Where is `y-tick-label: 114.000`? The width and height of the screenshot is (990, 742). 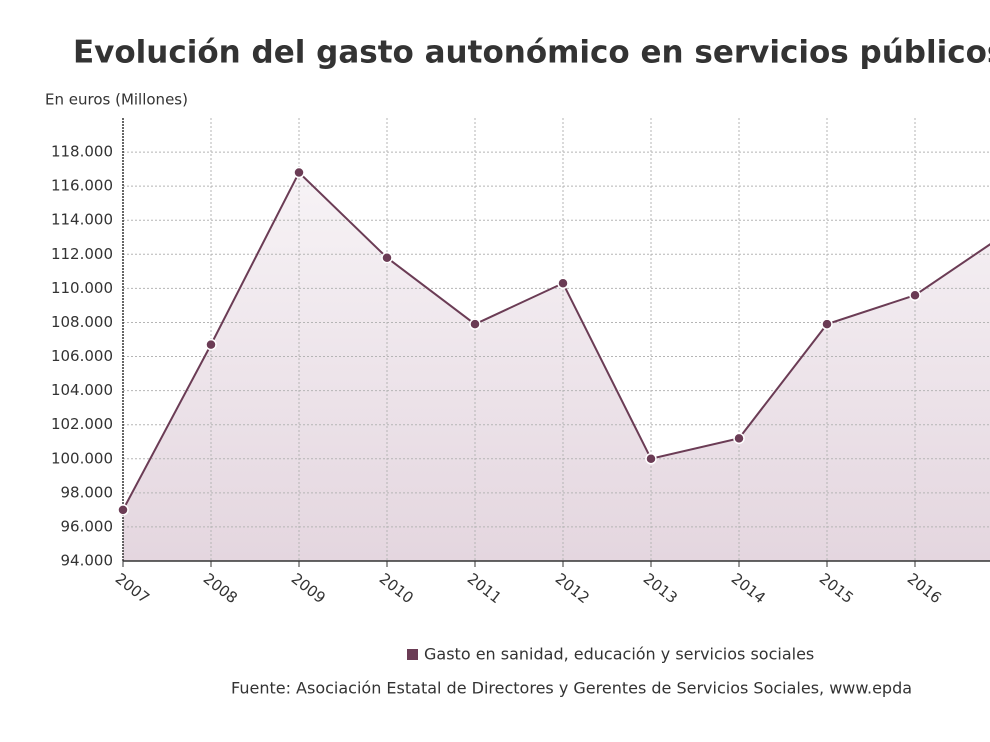 y-tick-label: 114.000 is located at coordinates (82, 220).